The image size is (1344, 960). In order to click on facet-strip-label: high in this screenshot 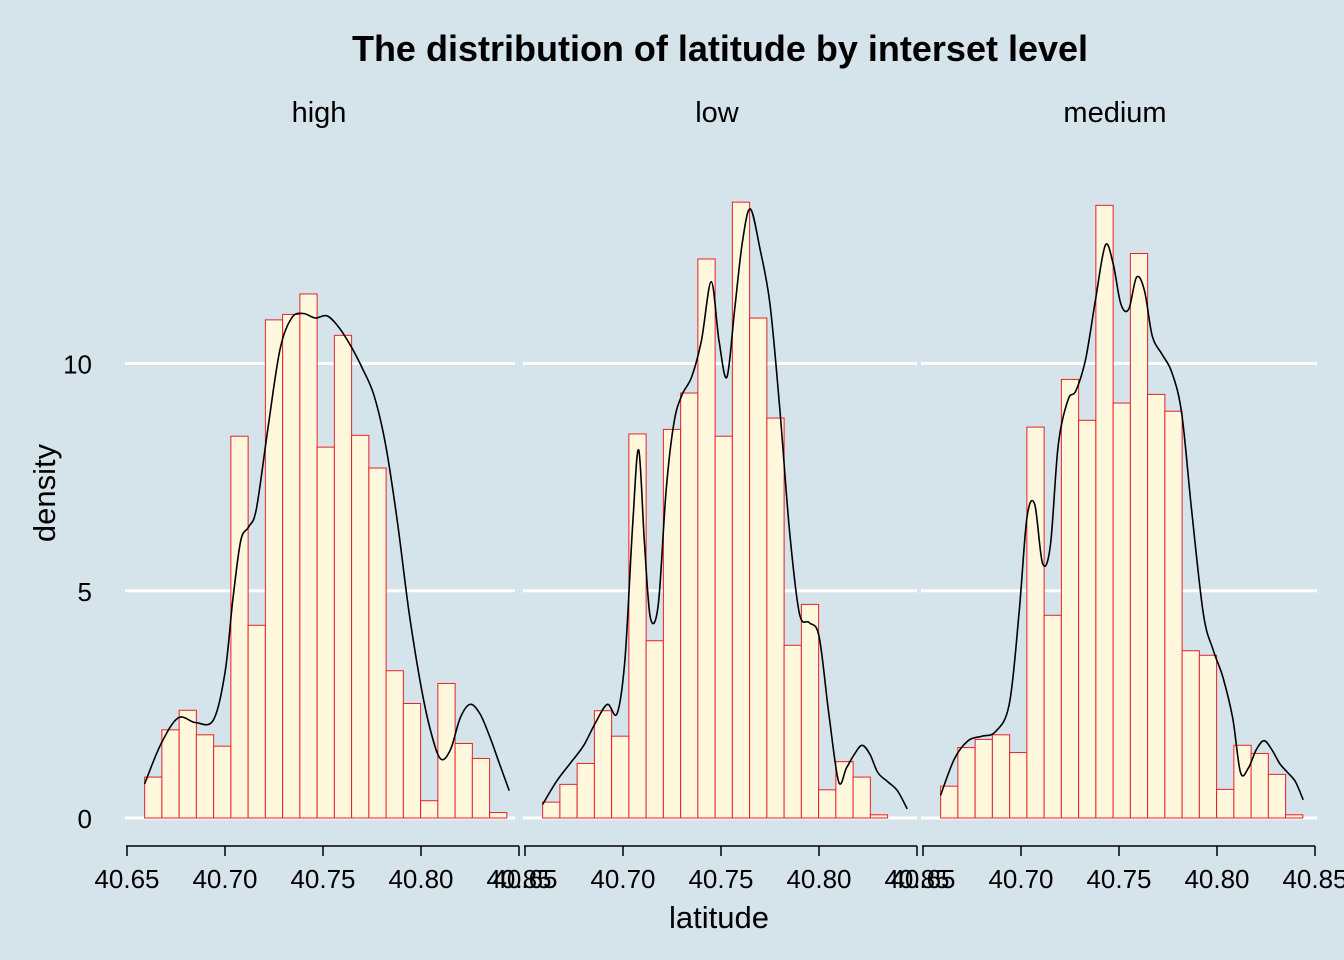, I will do `click(319, 113)`.